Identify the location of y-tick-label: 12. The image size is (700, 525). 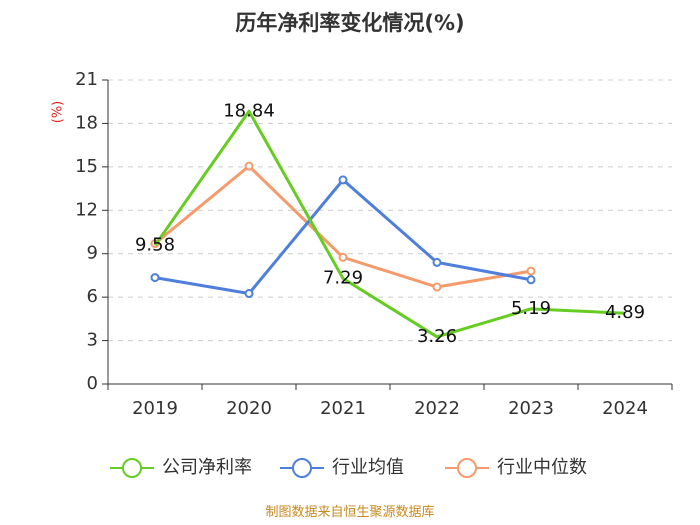
(86, 209).